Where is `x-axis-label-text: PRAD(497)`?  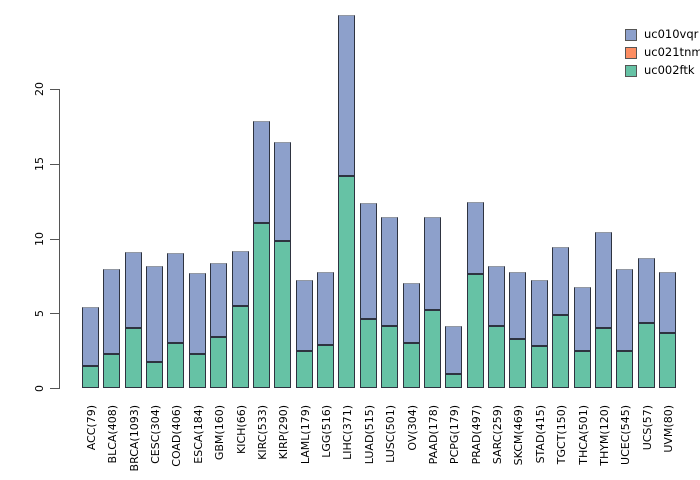
x-axis-label-text: PRAD(497) is located at coordinates (476, 435).